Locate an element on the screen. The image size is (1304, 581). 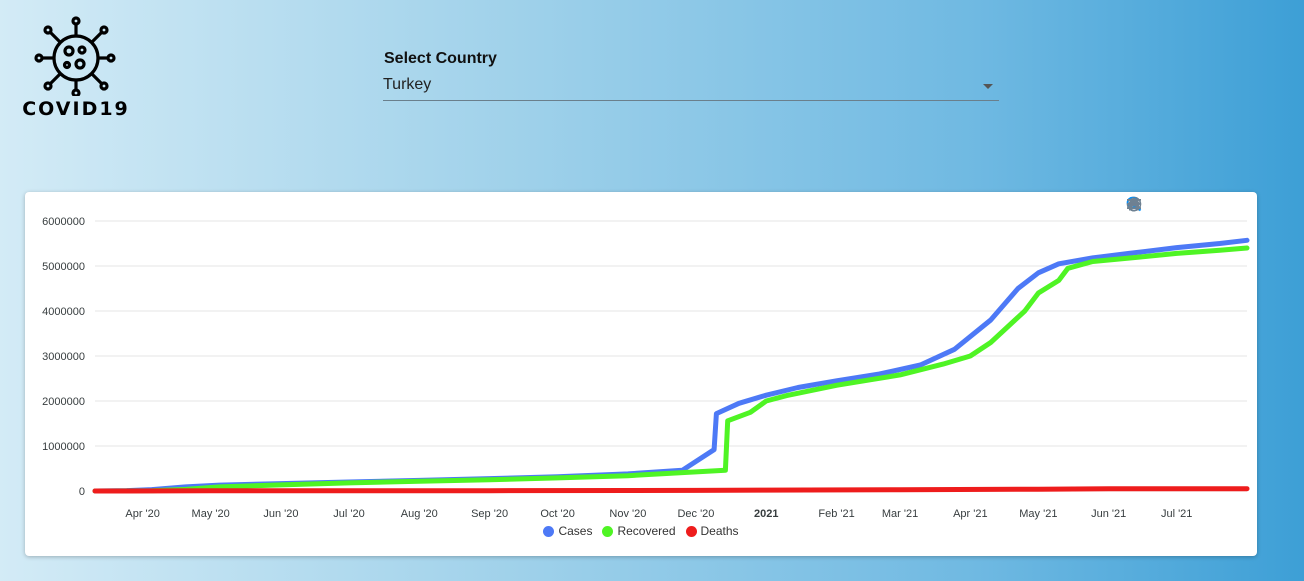
x-tick-label: Nov '20 is located at coordinates (627, 514).